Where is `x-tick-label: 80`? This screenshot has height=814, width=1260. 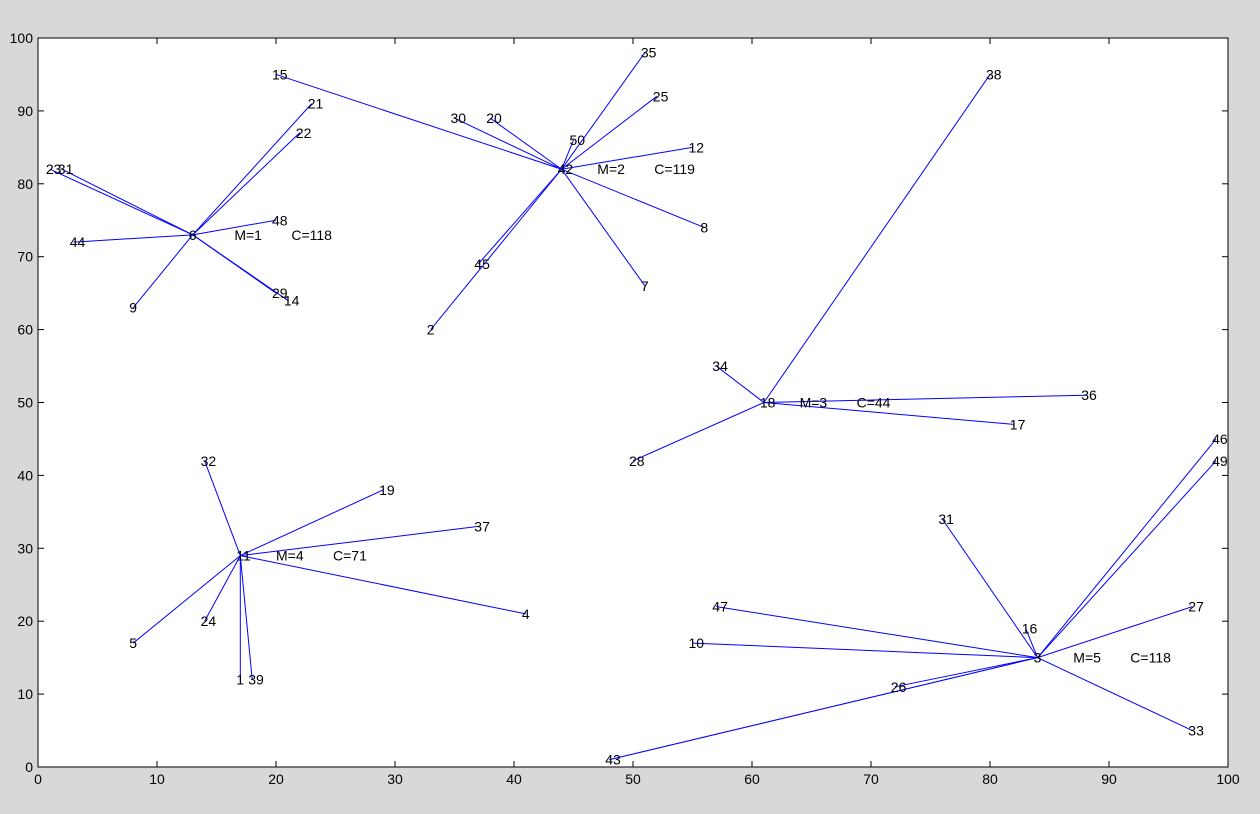 x-tick-label: 80 is located at coordinates (990, 779).